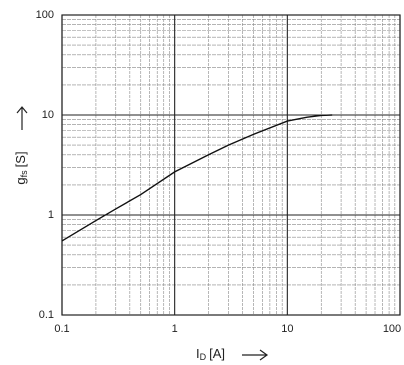  I want to click on x-tick-label: 0.1, so click(61, 329).